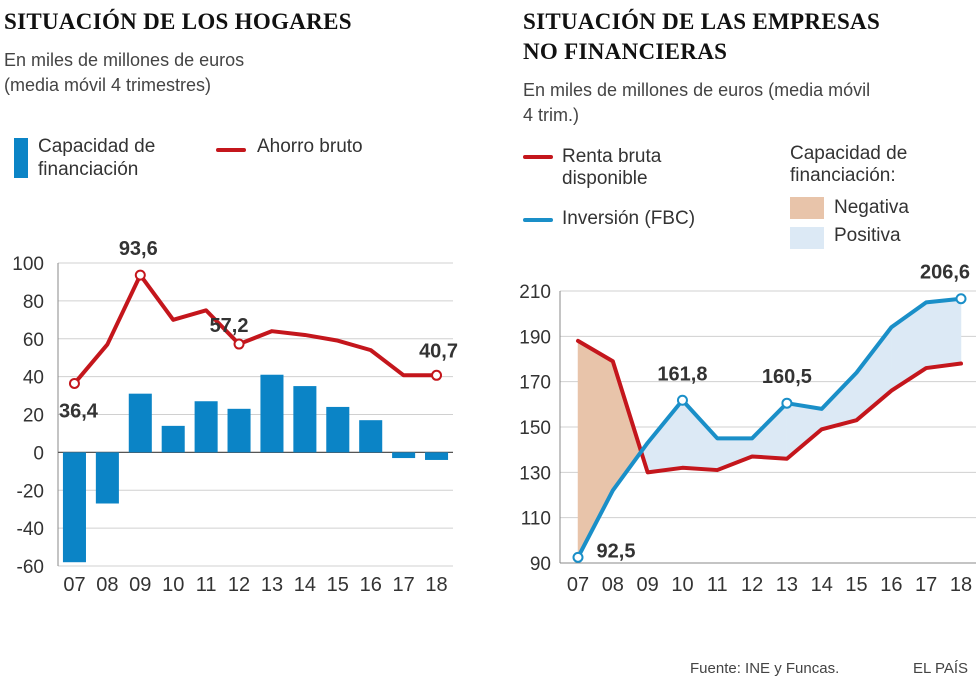 This screenshot has width=980, height=677. Describe the element at coordinates (871, 207) in the screenshot. I see `legend-negativa-label: Negativa` at that location.